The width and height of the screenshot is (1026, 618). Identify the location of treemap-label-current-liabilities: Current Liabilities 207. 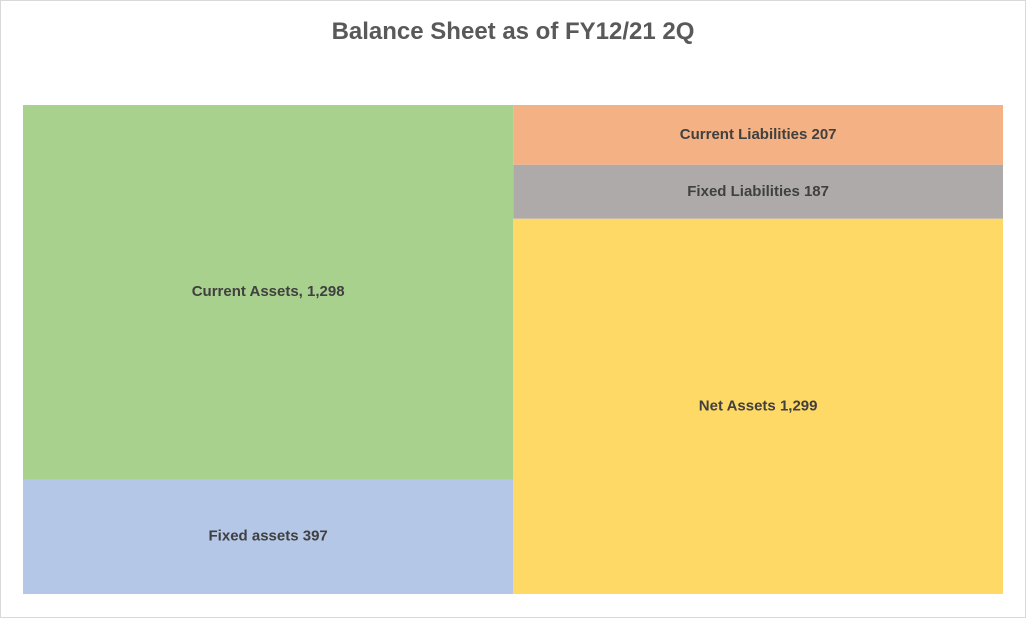
(758, 134).